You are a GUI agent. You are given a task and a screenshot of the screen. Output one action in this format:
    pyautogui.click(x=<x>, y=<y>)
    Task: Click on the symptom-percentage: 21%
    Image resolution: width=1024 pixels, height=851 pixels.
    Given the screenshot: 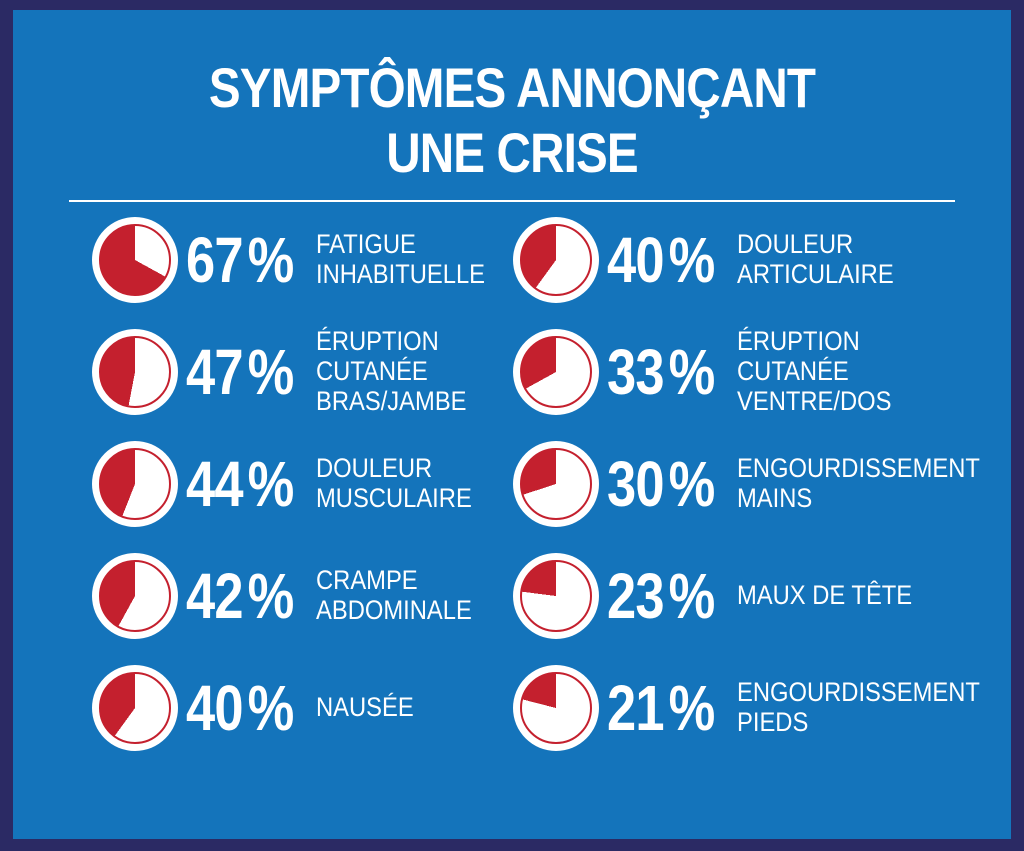 What is the action you would take?
    pyautogui.click(x=661, y=708)
    